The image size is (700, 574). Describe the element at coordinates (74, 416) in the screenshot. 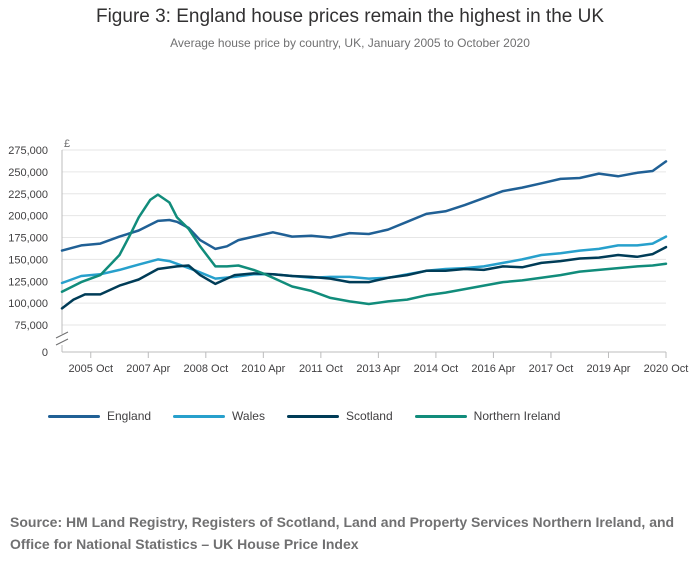

I see `legend-swatch-england` at that location.